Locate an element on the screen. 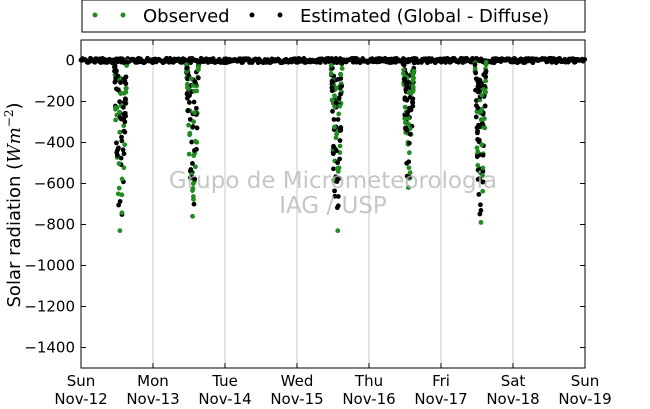  x-tick-day: Sun is located at coordinates (585, 381).